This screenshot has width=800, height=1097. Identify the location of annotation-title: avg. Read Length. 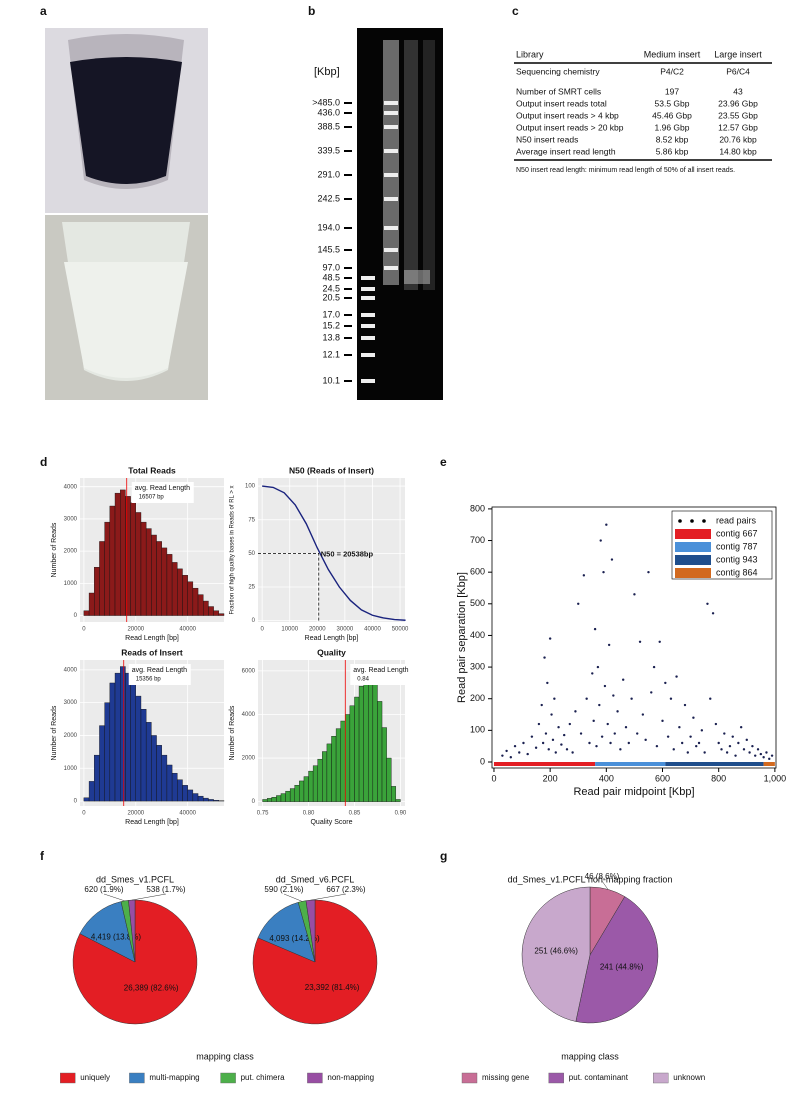
(159, 670).